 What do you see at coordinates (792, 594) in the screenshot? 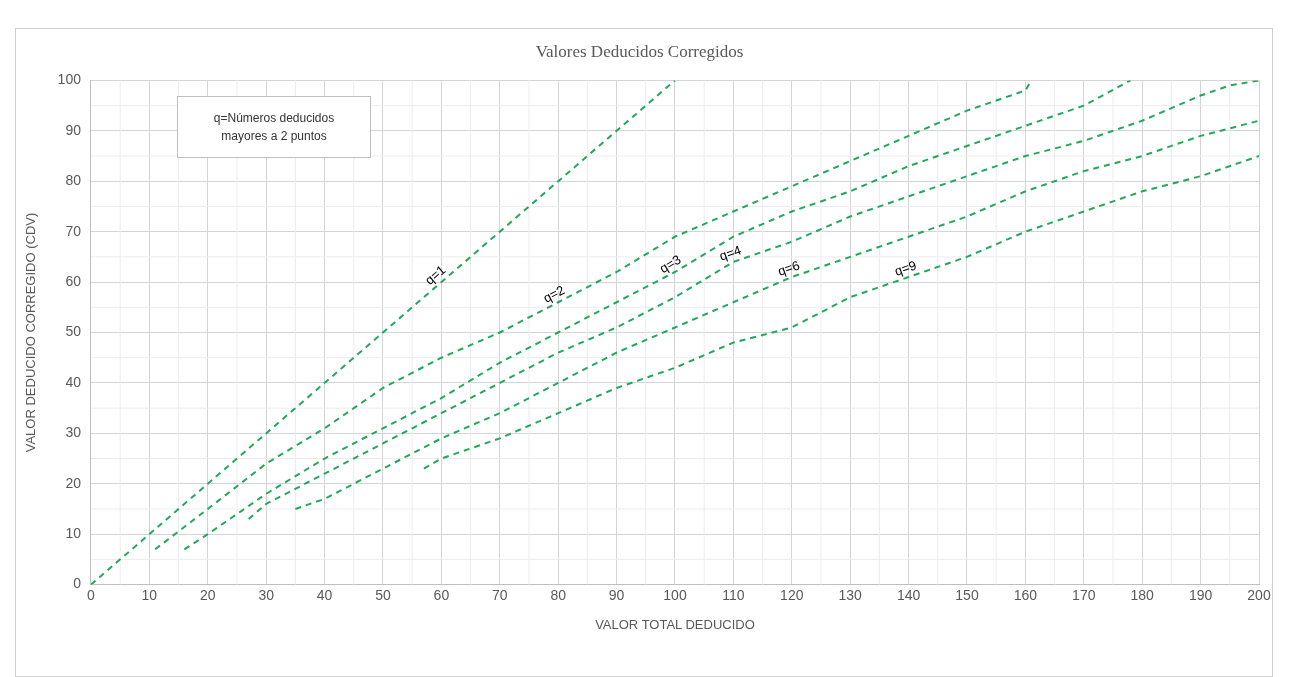
I see `x-tick-label: 120` at bounding box center [792, 594].